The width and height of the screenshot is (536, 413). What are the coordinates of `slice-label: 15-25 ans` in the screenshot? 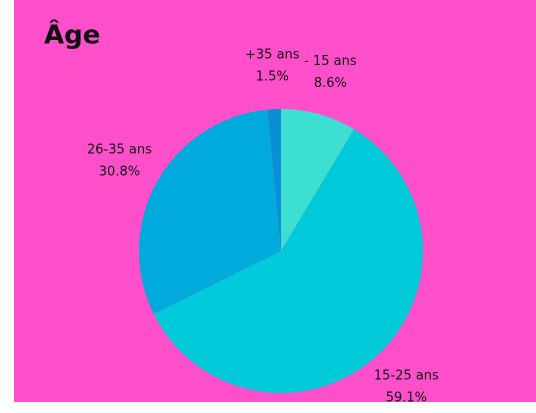 It's located at (406, 376).